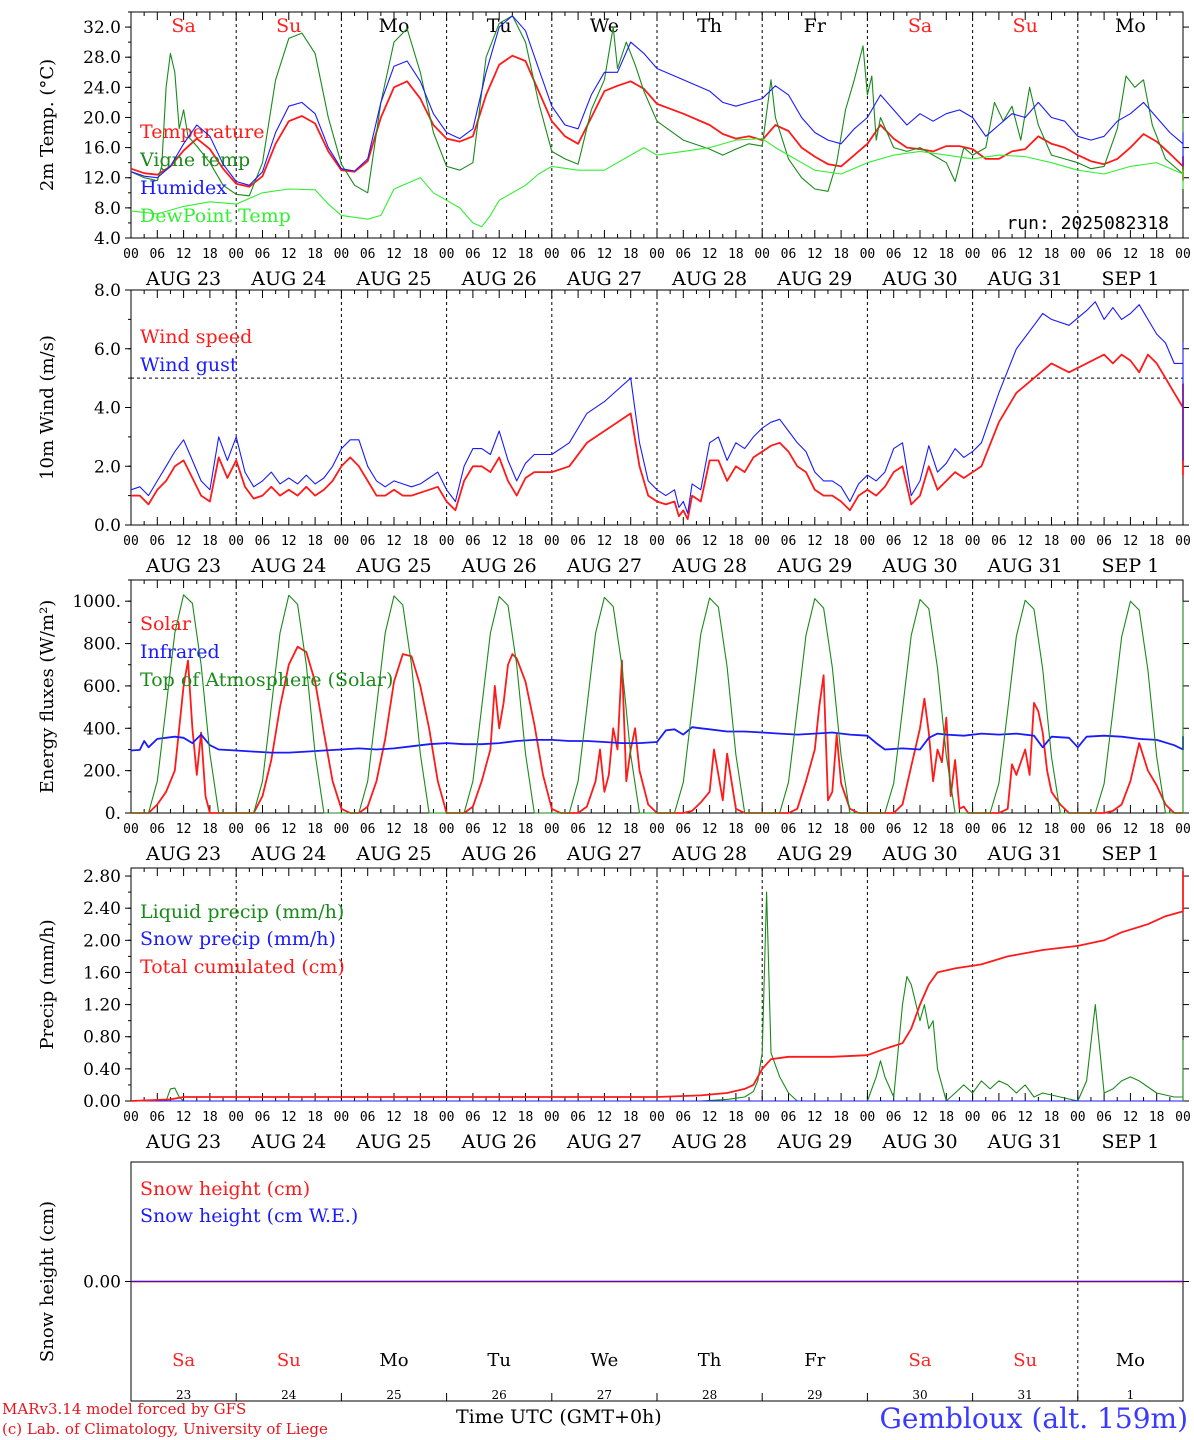 The height and width of the screenshot is (1440, 1194). I want to click on panel-5-day-number: 30, so click(919, 1395).